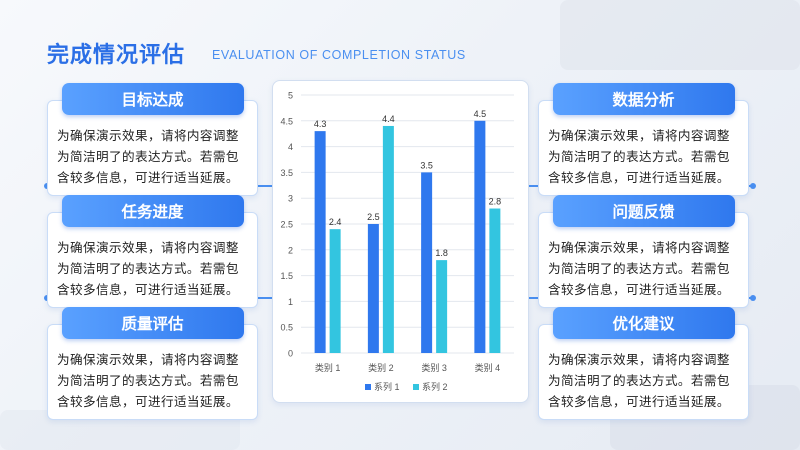 This screenshot has height=450, width=800. Describe the element at coordinates (328, 367) in the screenshot. I see `x-tick-label: 类别 1` at that location.